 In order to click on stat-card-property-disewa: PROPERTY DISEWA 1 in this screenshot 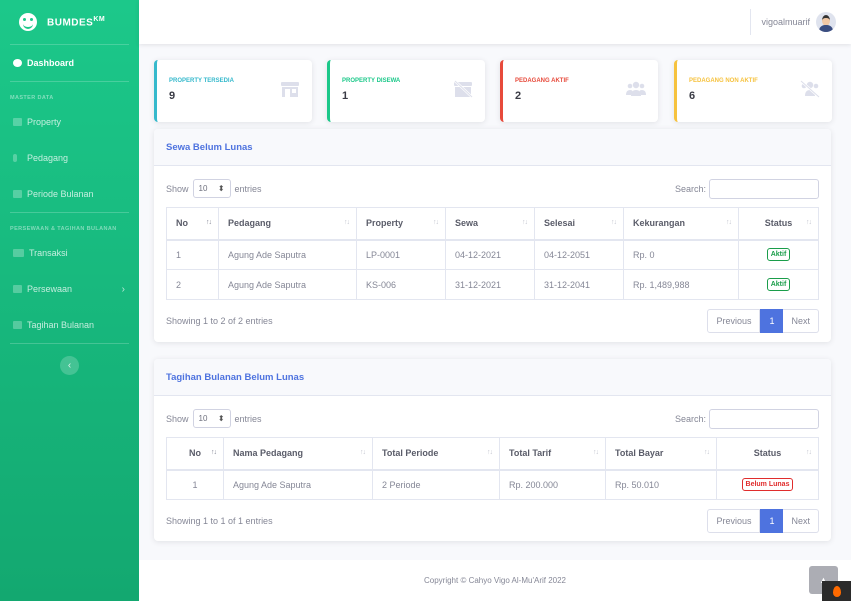, I will do `click(406, 91)`.